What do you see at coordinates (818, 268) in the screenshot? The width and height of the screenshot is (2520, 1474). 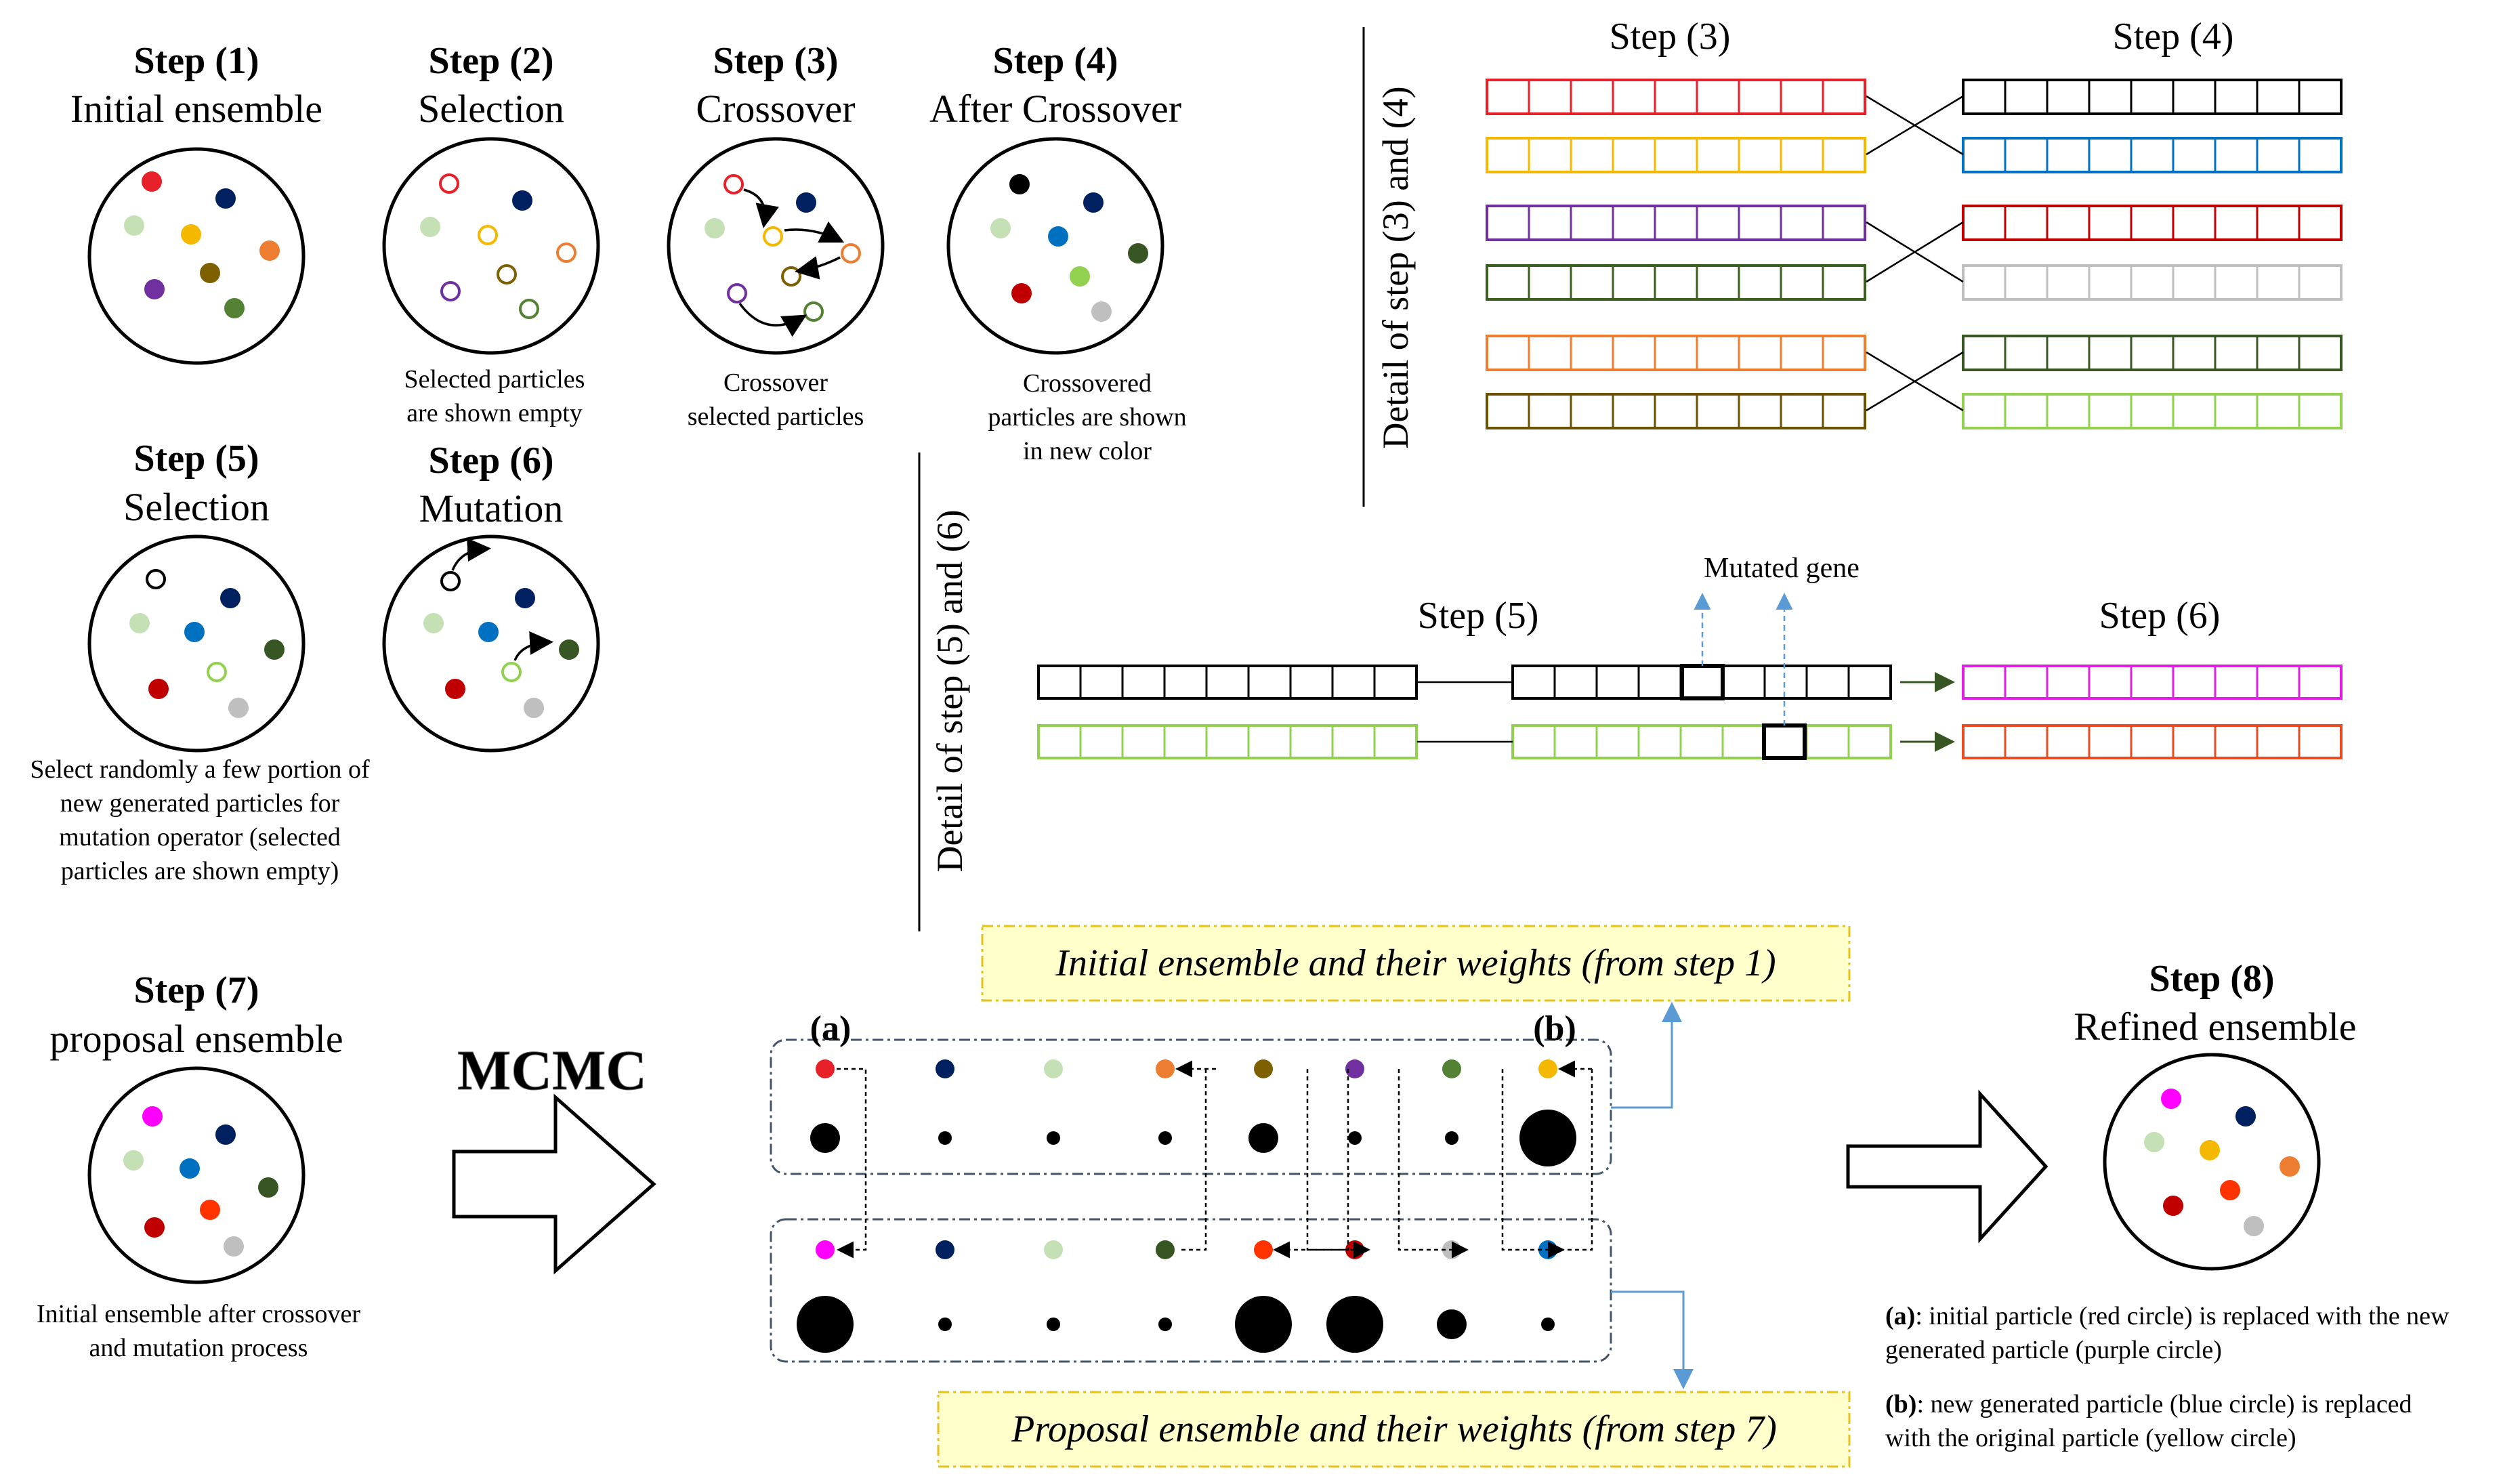 I see `crossover-arrow` at bounding box center [818, 268].